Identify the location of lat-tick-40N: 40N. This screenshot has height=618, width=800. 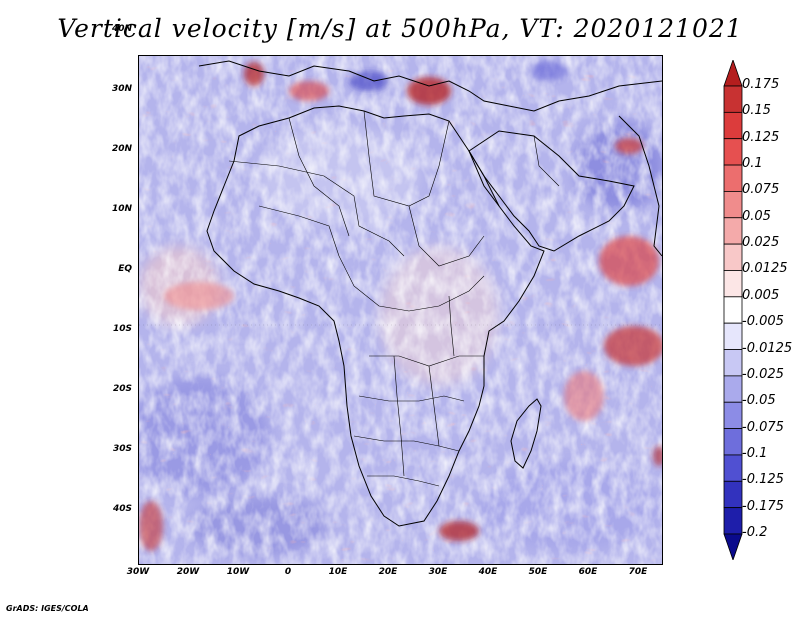
(121, 29).